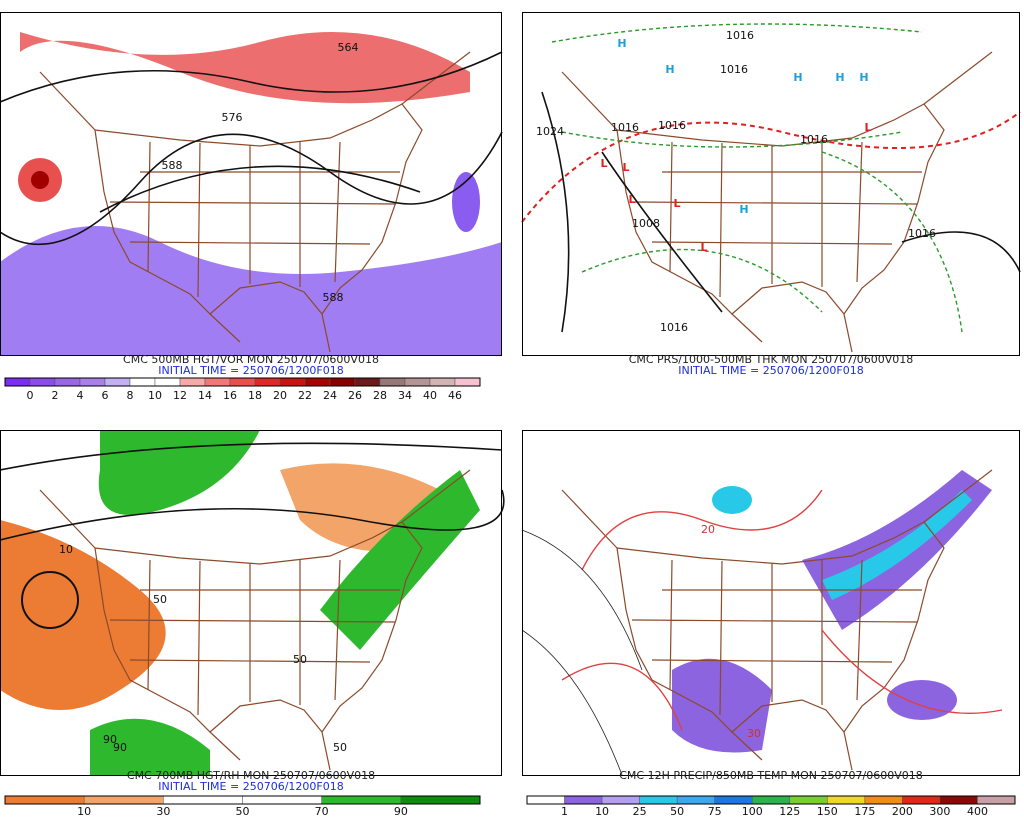 This screenshot has width=1024, height=823. What do you see at coordinates (977, 811) in the screenshot?
I see `legend-label: 400` at bounding box center [977, 811].